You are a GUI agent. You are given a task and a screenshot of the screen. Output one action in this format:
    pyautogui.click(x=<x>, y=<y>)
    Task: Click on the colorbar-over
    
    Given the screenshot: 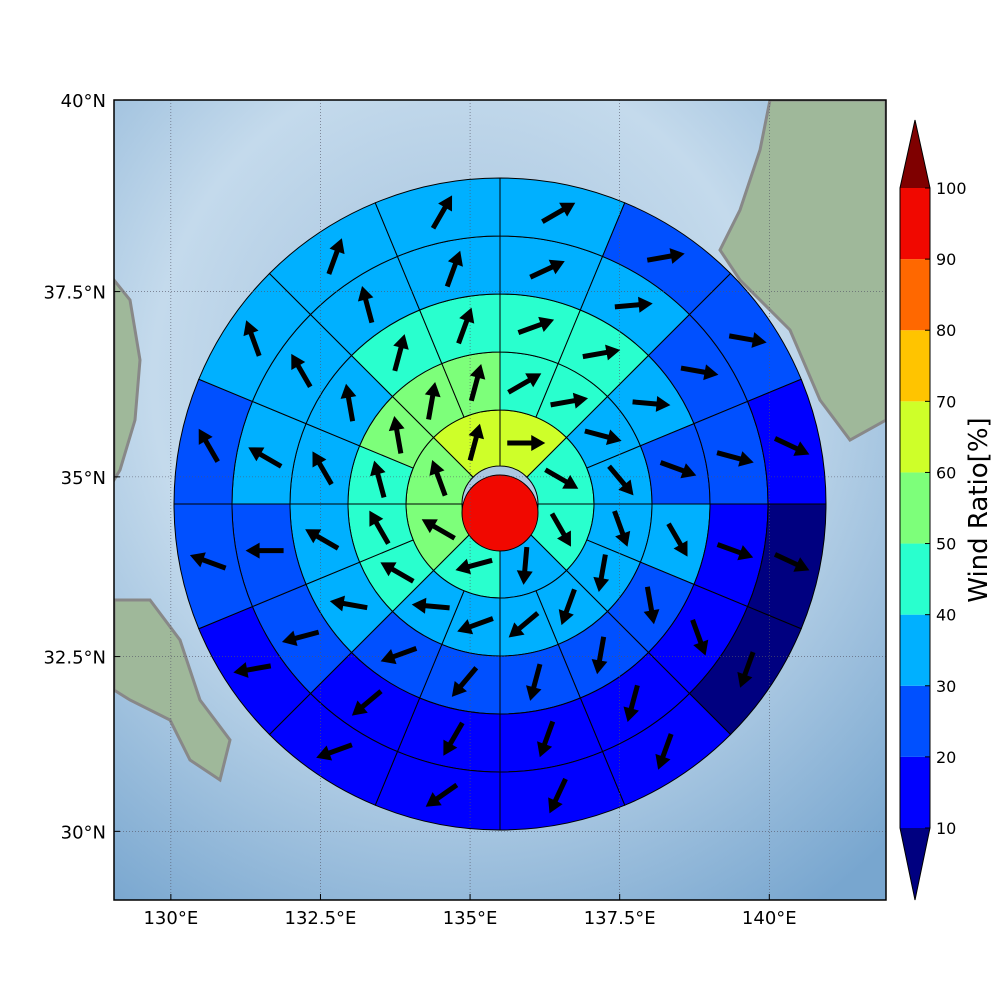 What is the action you would take?
    pyautogui.click(x=915, y=154)
    